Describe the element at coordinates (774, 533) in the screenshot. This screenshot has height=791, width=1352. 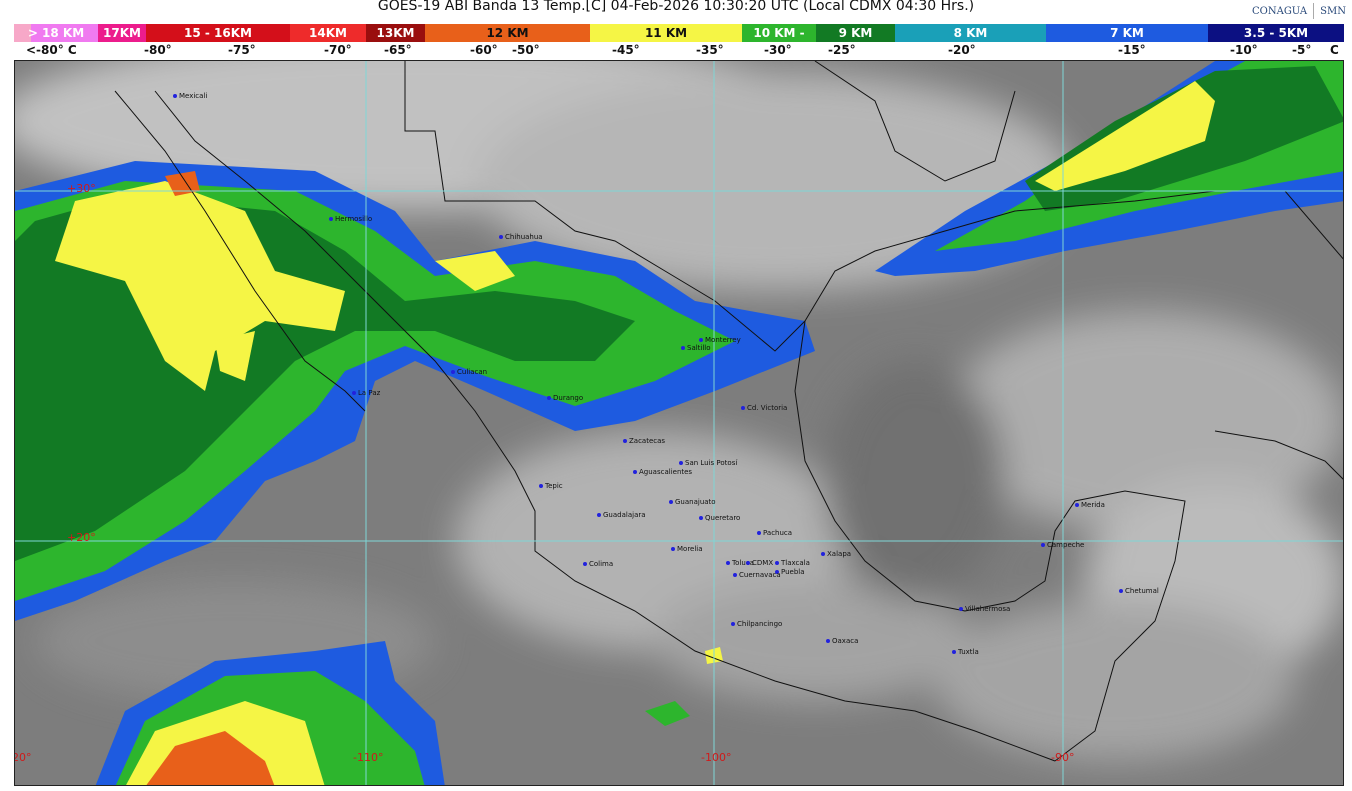
I see `city-marker: Pachuca` at that location.